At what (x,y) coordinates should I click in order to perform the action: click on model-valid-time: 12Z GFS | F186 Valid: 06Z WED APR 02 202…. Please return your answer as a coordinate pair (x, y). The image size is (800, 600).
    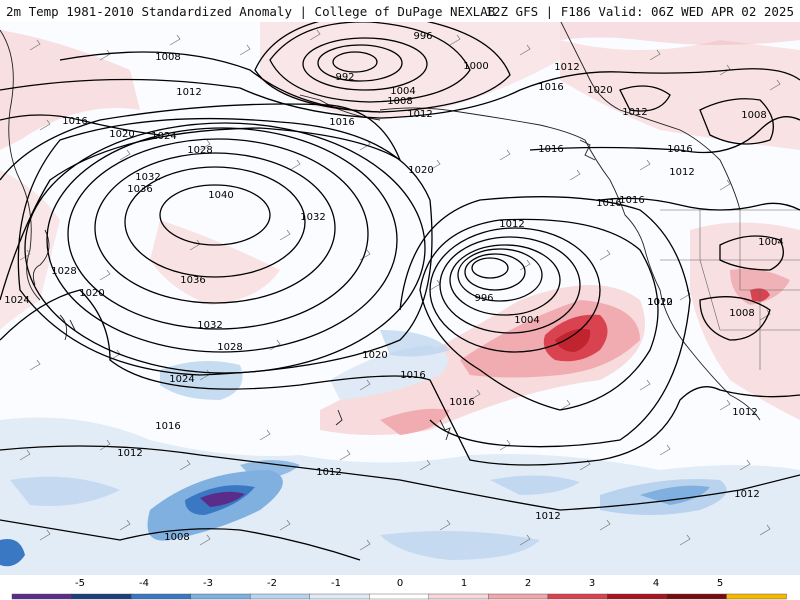
    Looking at the image, I should click on (639, 11).